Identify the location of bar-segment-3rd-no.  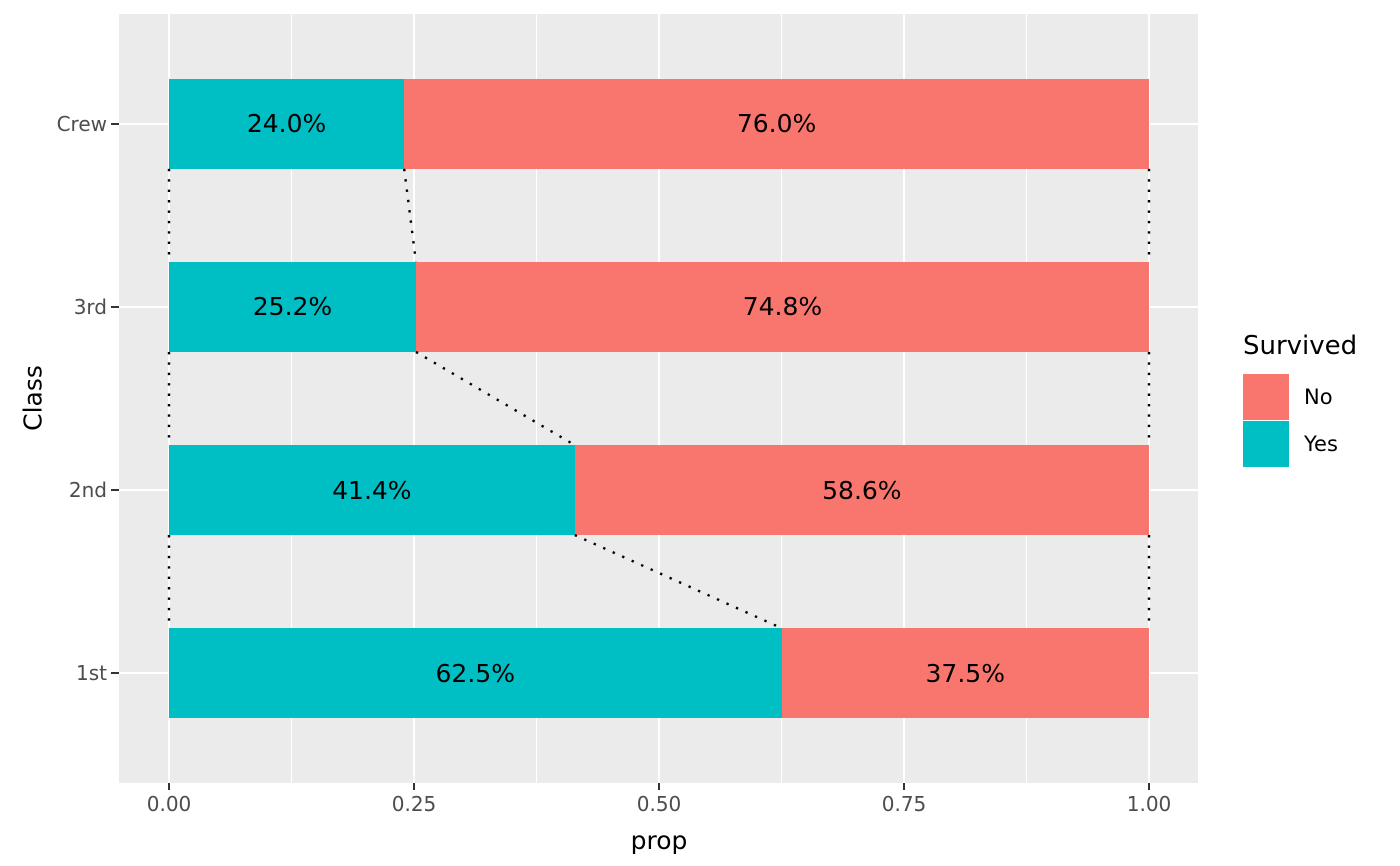
(782, 306).